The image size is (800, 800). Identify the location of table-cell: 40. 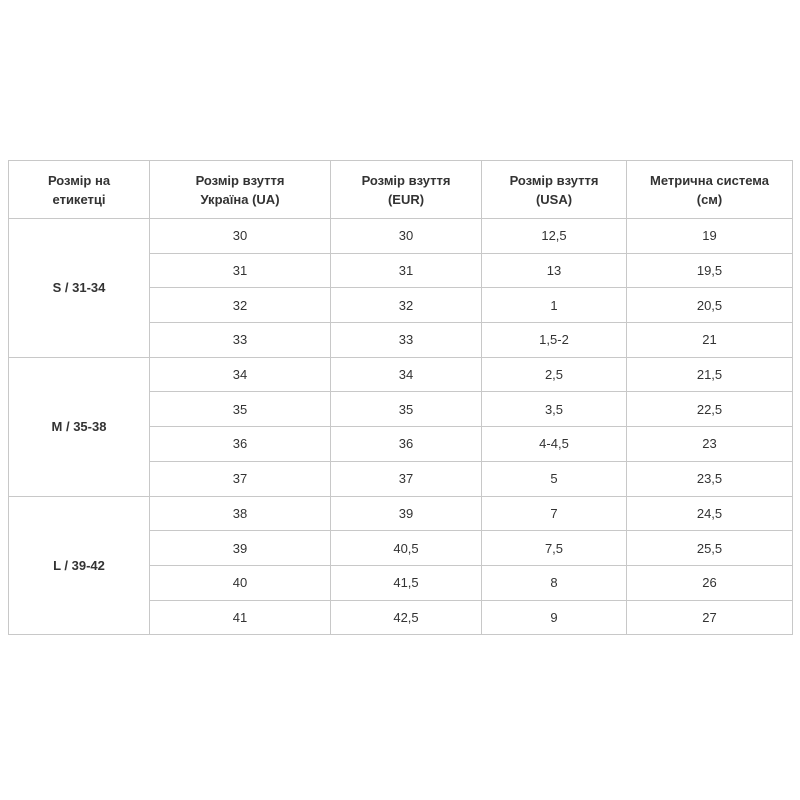
(240, 582).